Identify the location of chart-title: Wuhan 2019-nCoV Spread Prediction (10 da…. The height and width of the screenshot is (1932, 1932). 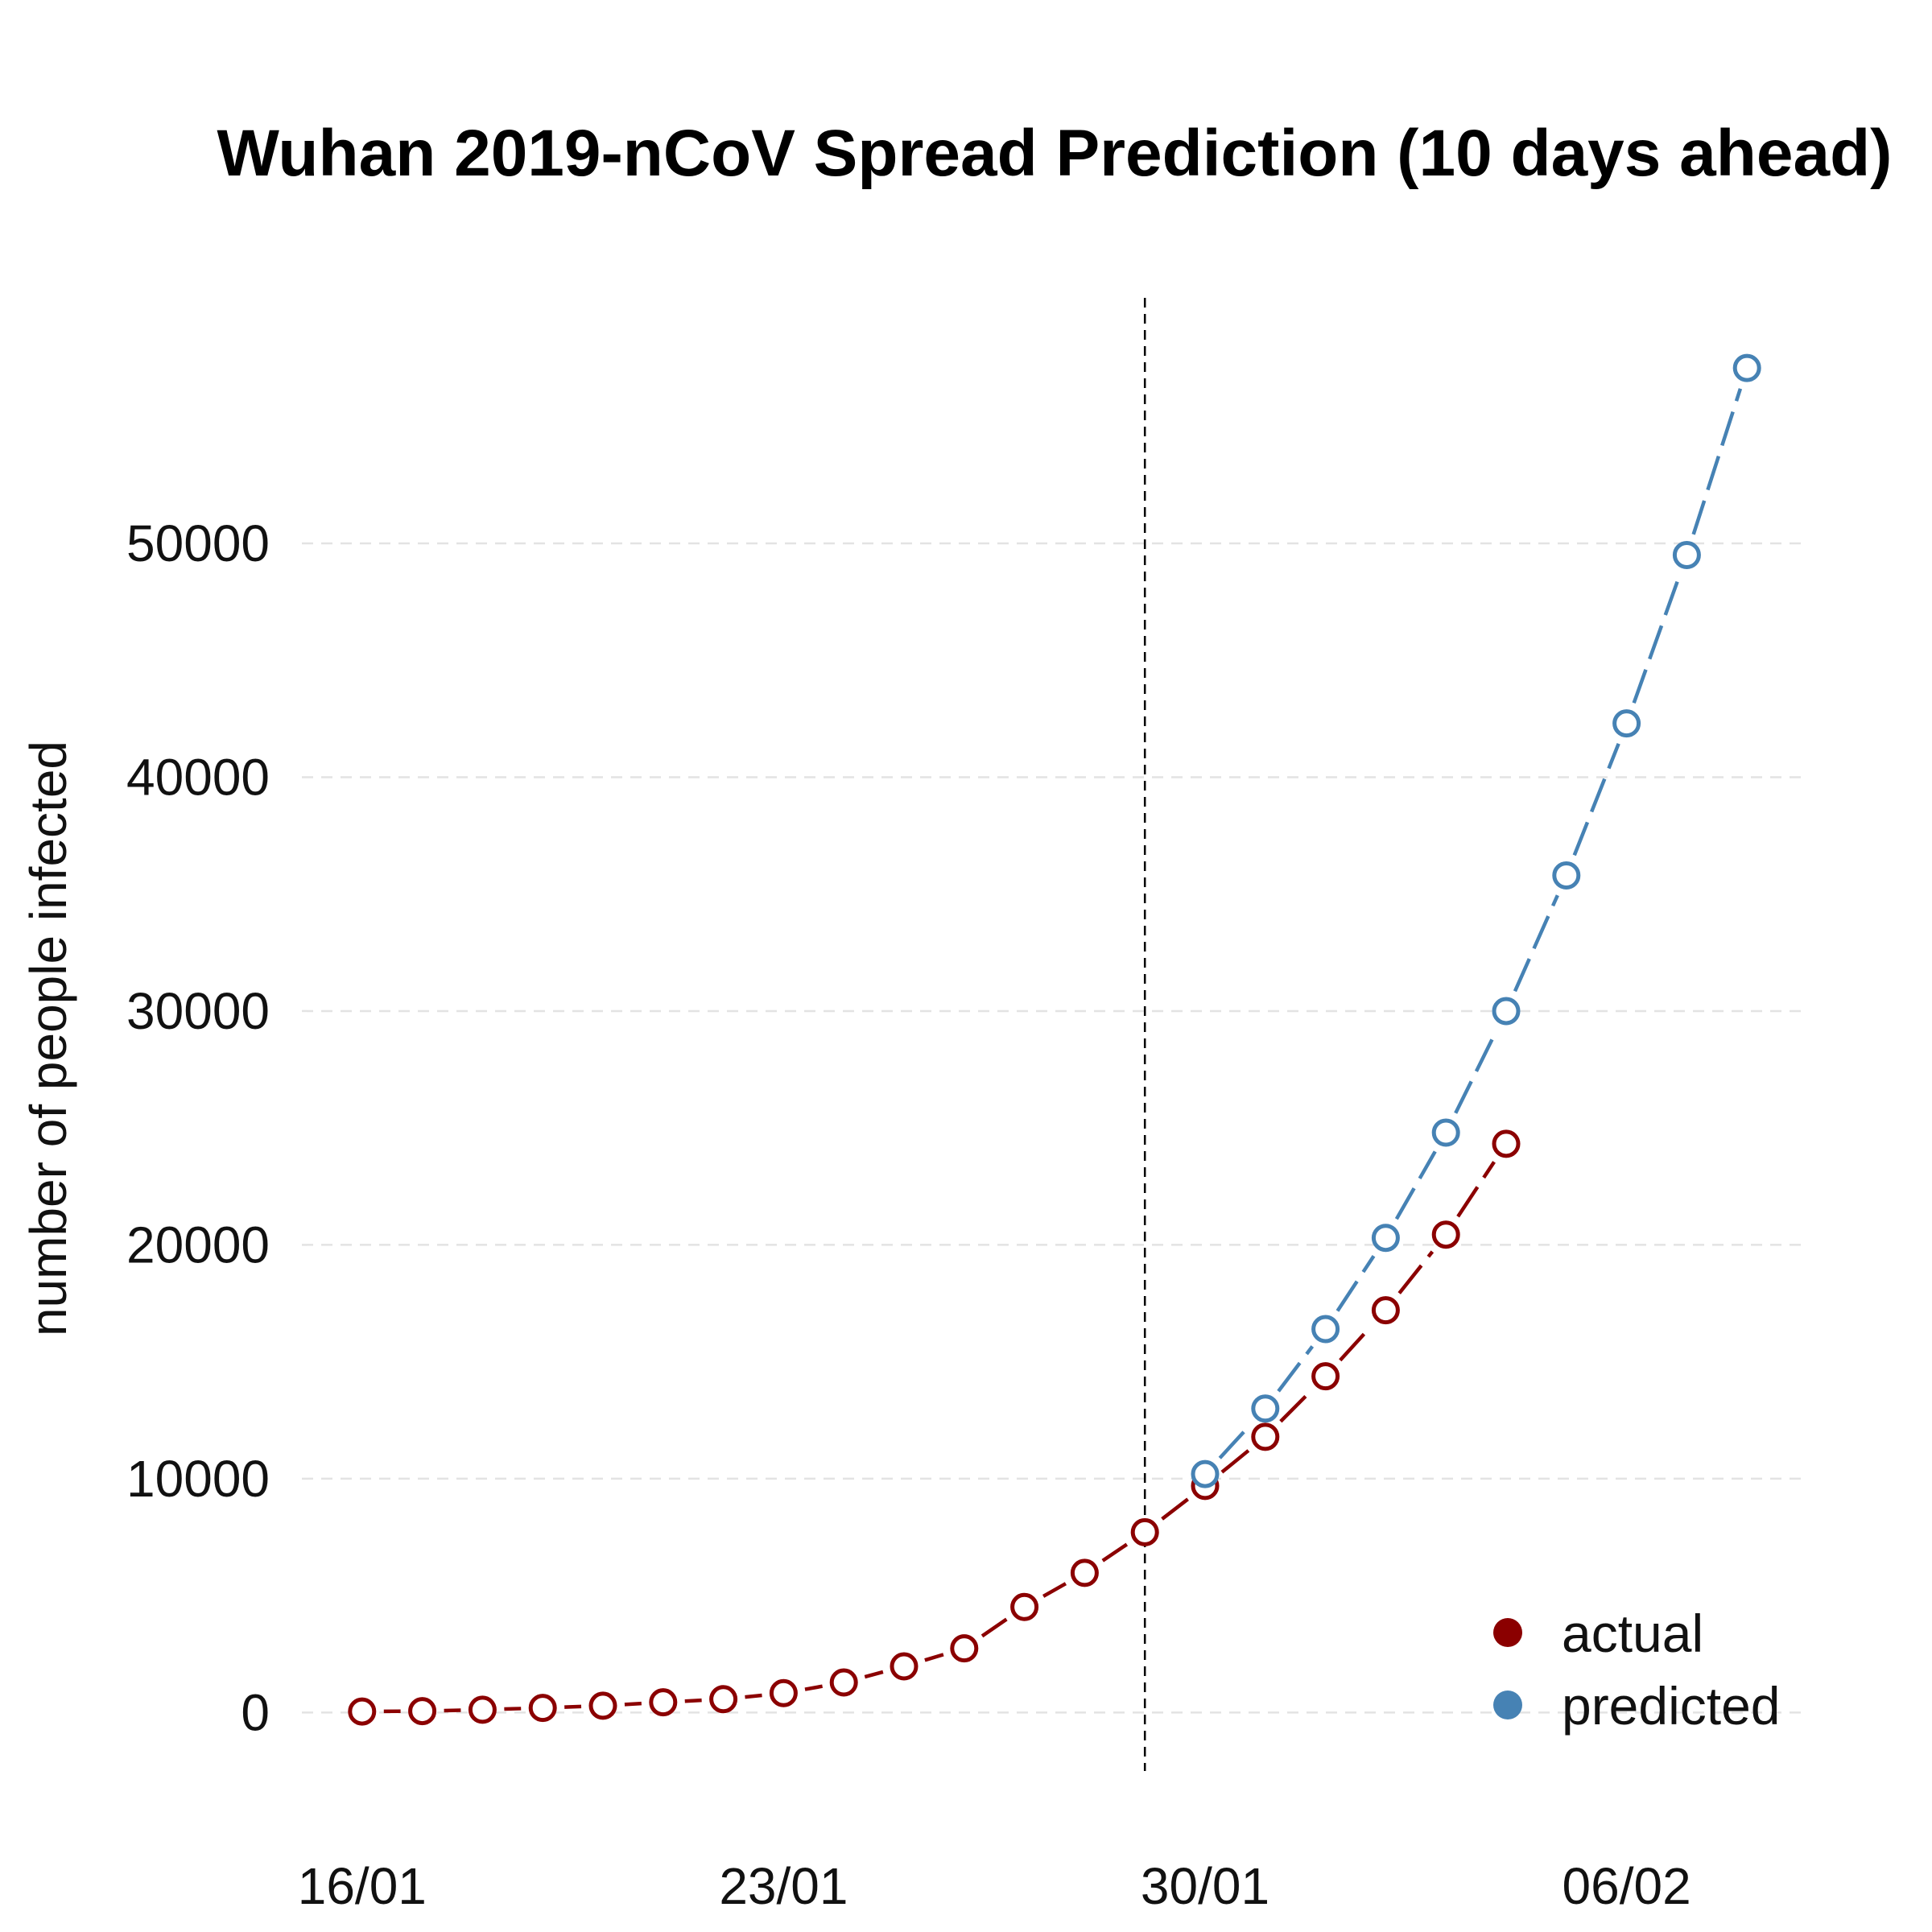
(1055, 153).